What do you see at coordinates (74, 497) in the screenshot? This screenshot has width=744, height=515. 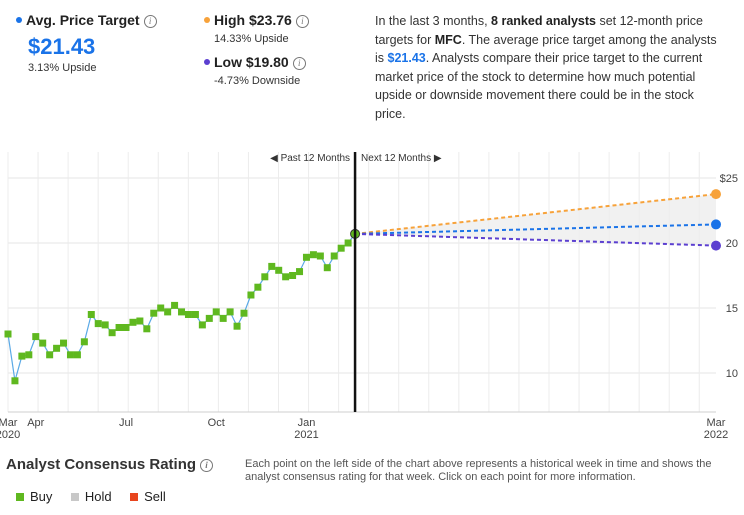 I see `hold-swatch` at bounding box center [74, 497].